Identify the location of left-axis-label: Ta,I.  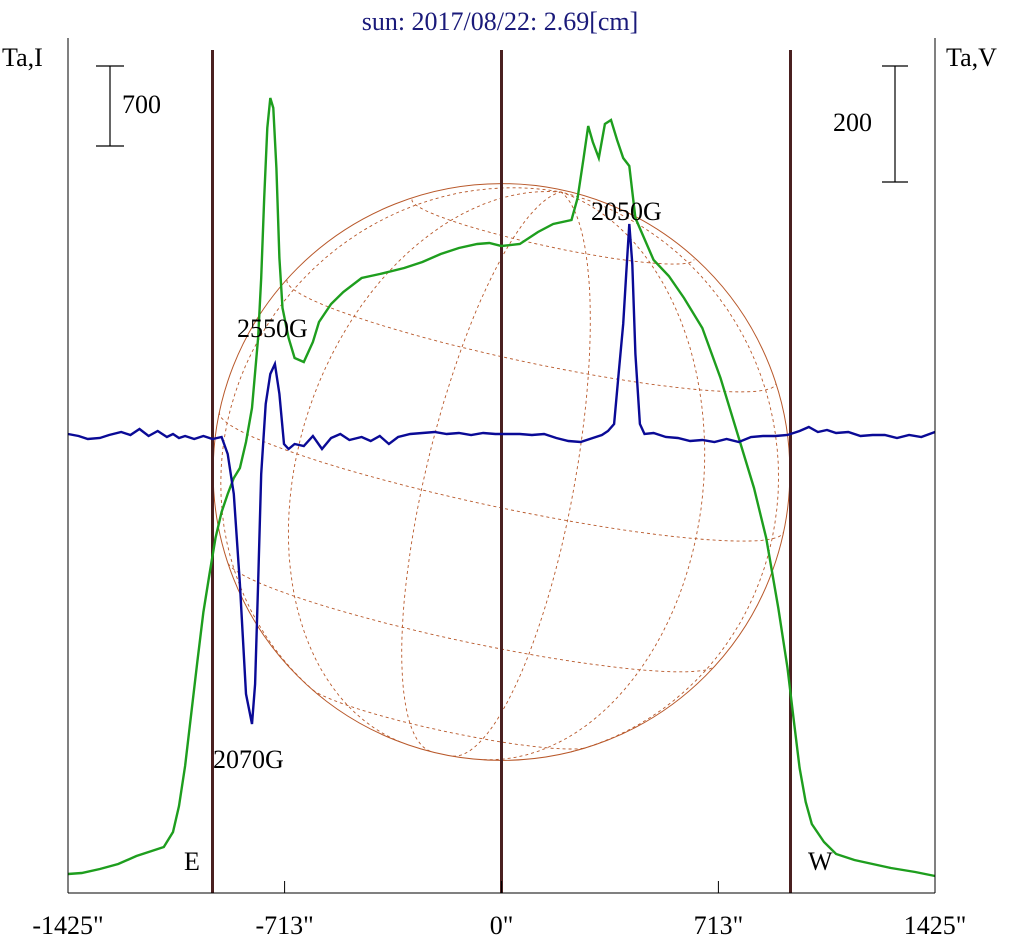
(22, 57).